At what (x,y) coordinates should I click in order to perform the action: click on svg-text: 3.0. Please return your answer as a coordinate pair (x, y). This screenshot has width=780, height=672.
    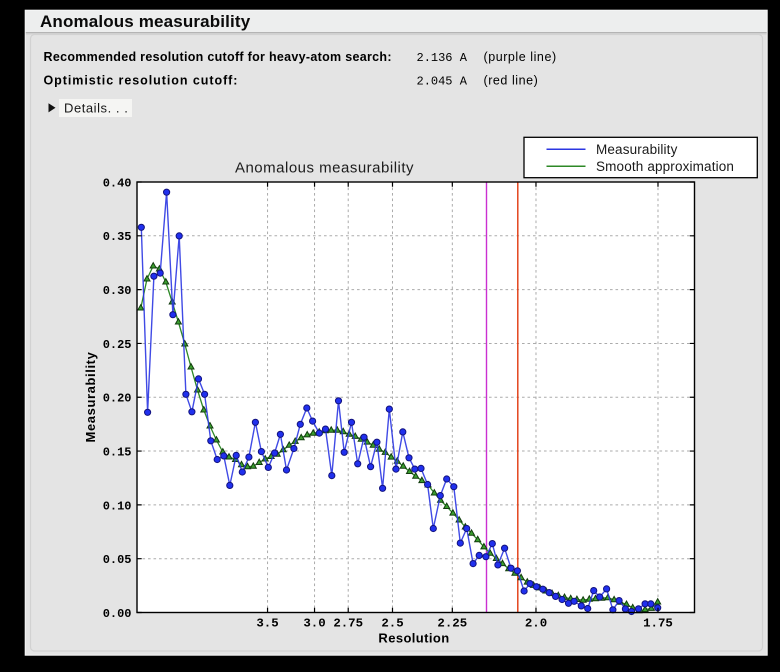
    Looking at the image, I should click on (314, 624).